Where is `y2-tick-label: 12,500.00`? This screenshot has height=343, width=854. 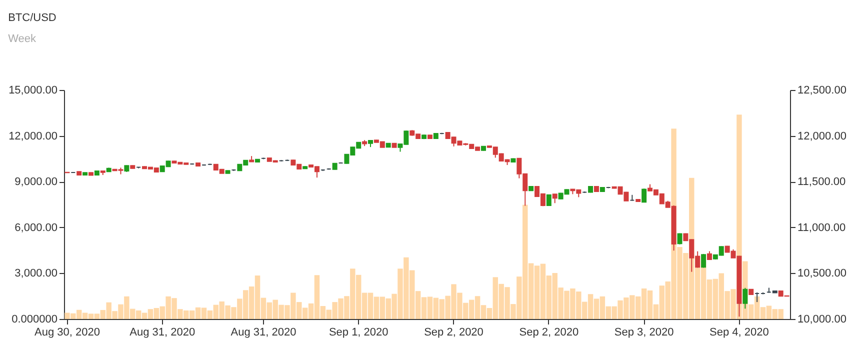 y2-tick-label: 12,500.00 is located at coordinates (822, 90).